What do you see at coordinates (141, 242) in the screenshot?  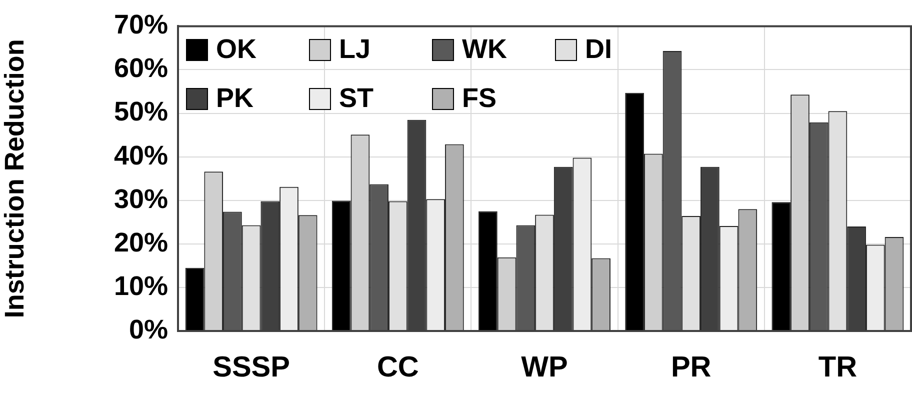 I see `y-tick-label: 20%` at bounding box center [141, 242].